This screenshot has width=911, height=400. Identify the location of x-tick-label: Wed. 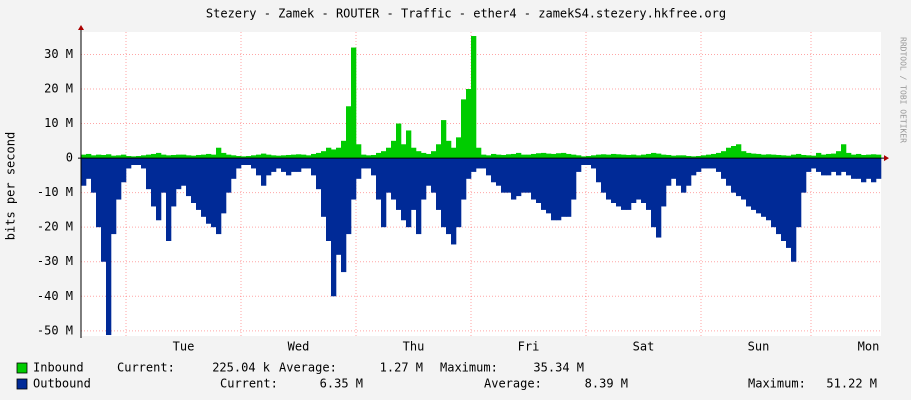
(299, 347).